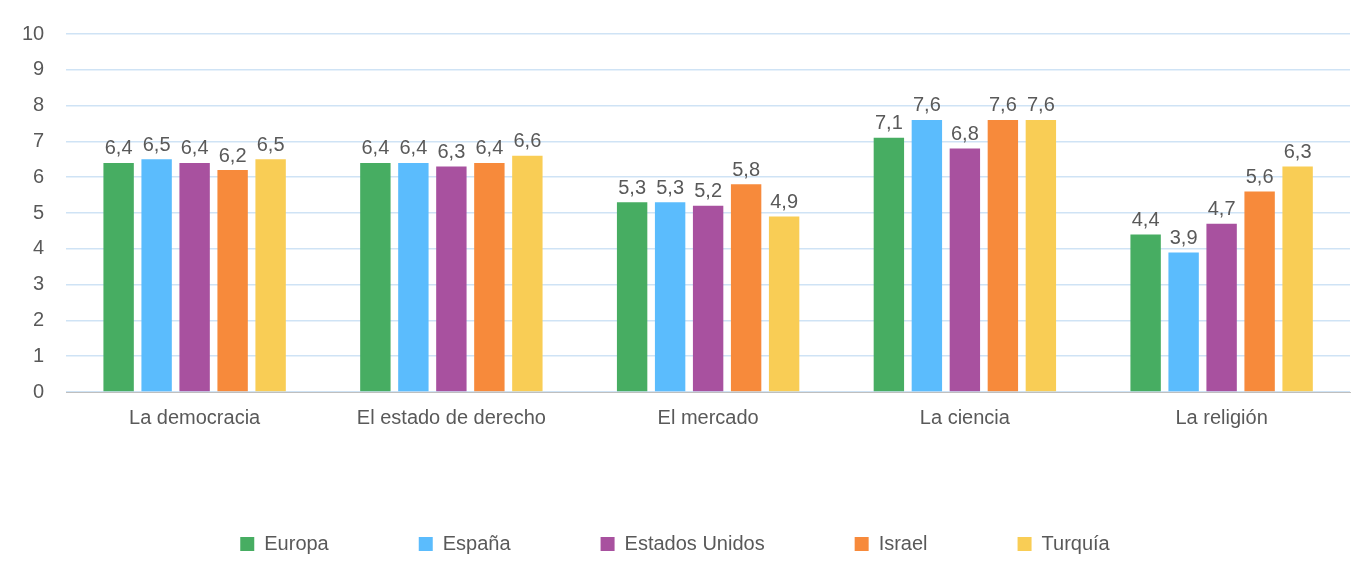  Describe the element at coordinates (708, 190) in the screenshot. I see `data-label: 5,2` at that location.